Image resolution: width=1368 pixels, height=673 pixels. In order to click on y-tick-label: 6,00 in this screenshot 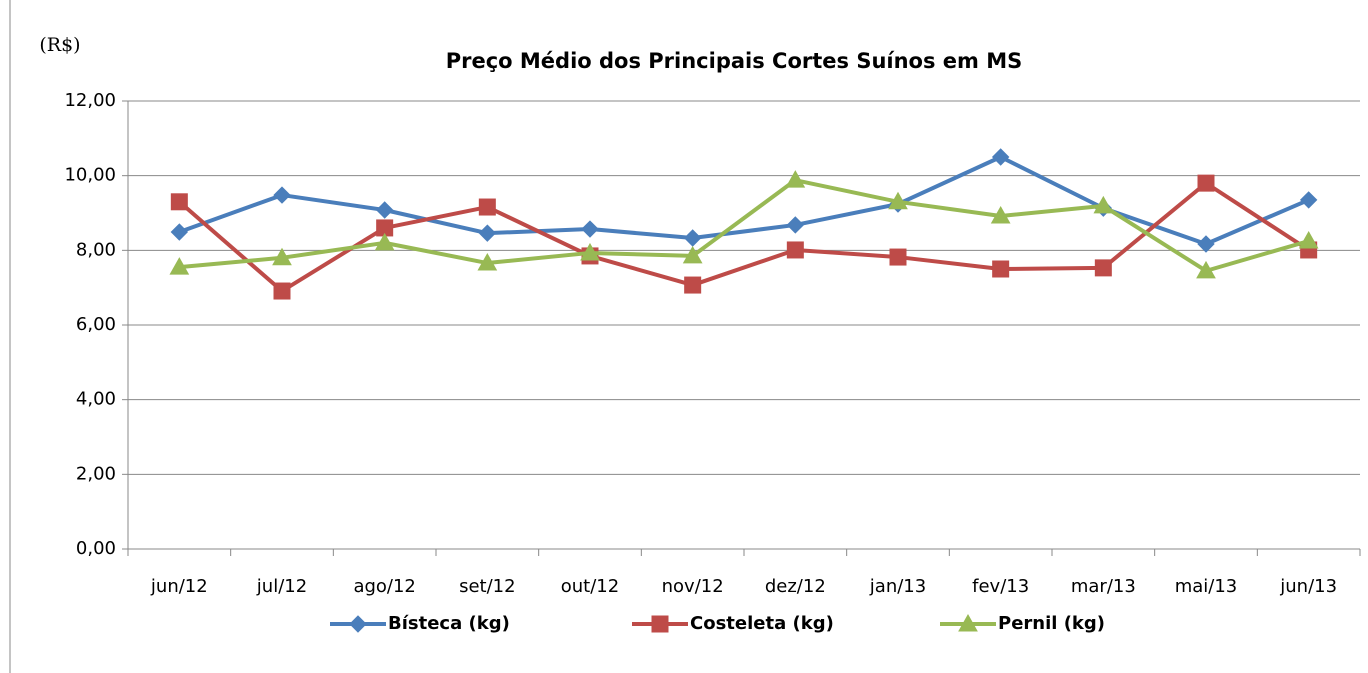, I will do `click(96, 324)`.